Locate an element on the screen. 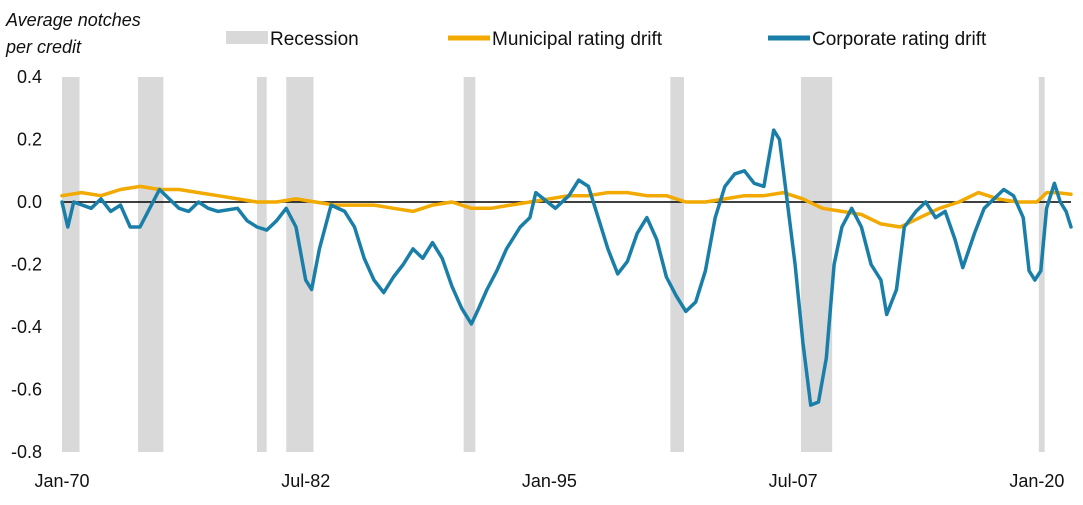  municipal-drift-line is located at coordinates (566, 206).